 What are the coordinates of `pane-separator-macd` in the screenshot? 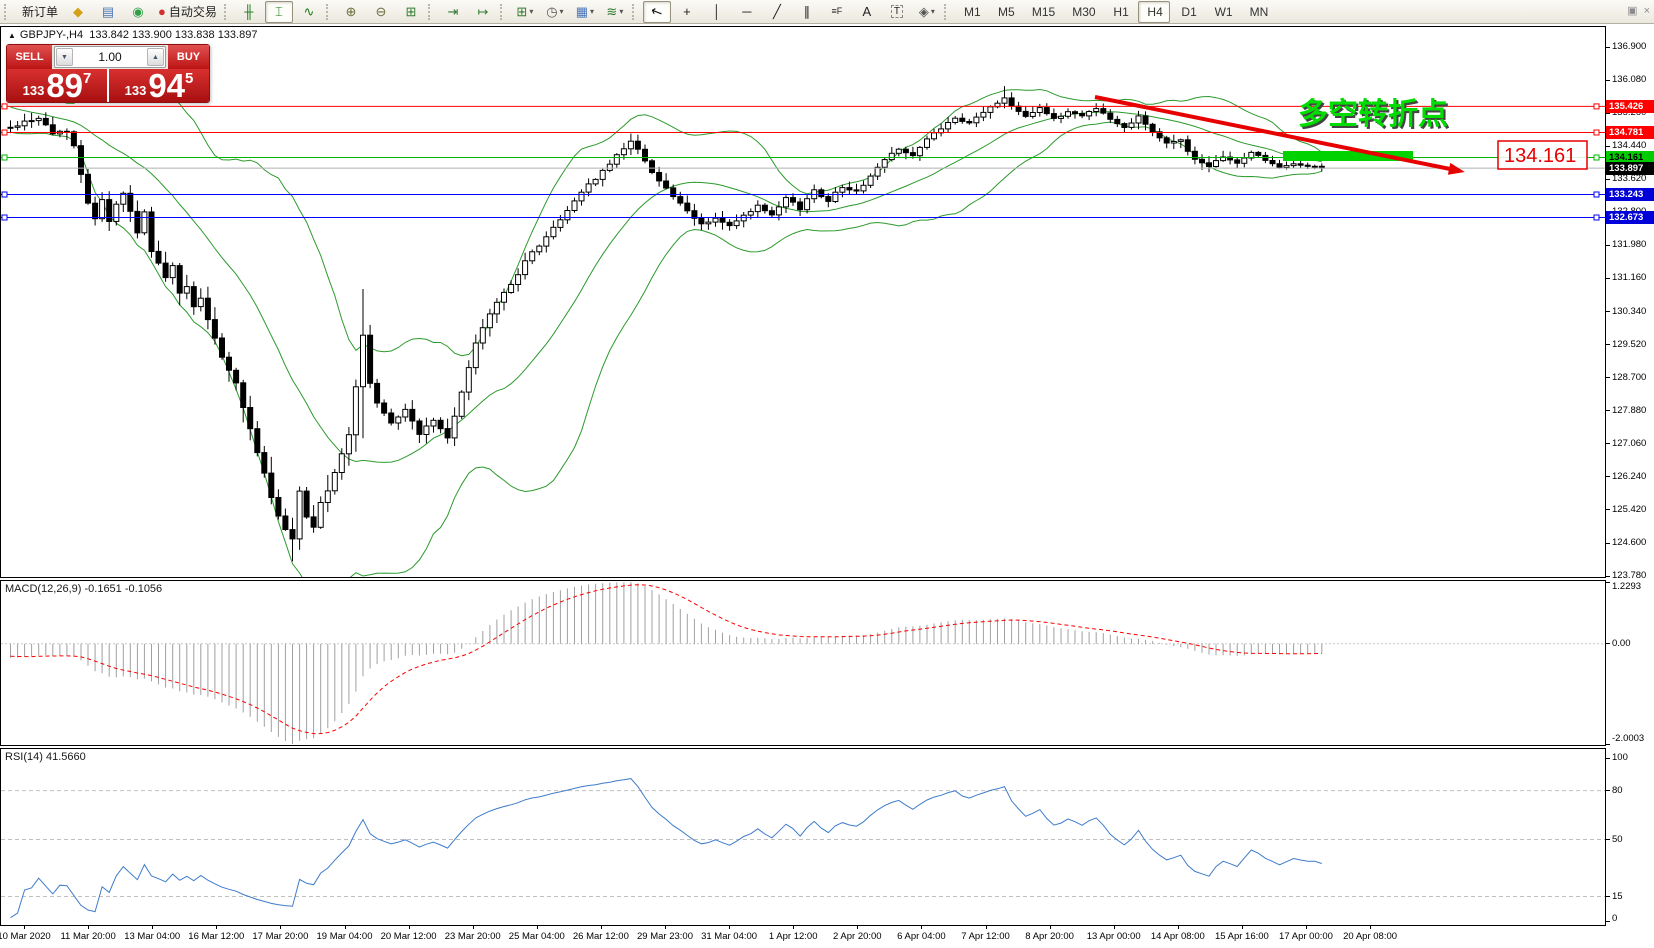 It's located at (803, 579).